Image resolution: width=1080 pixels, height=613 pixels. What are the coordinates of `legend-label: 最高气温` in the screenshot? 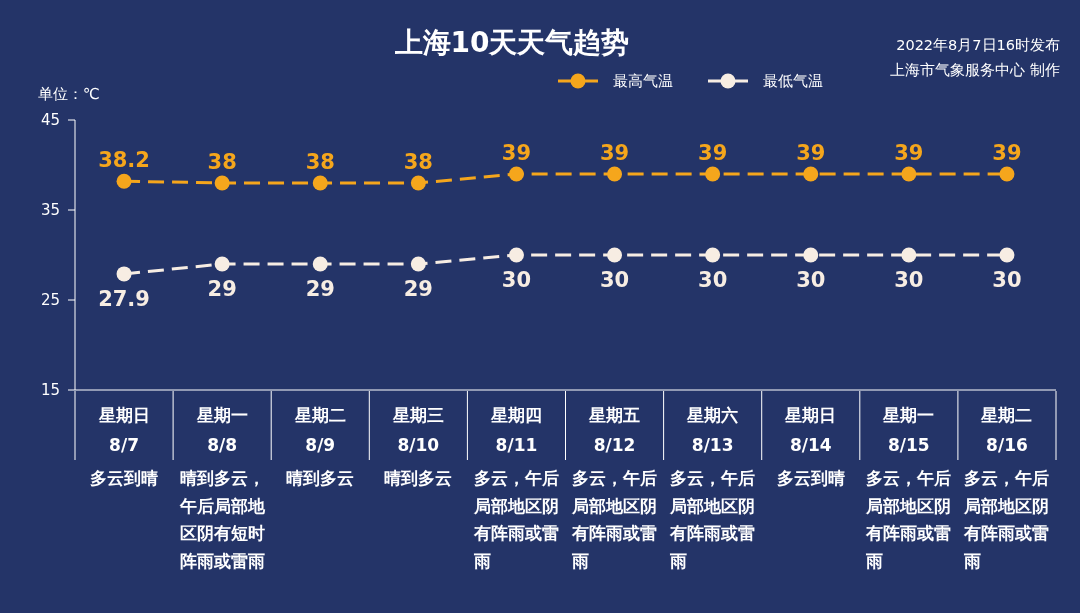 It's located at (643, 81).